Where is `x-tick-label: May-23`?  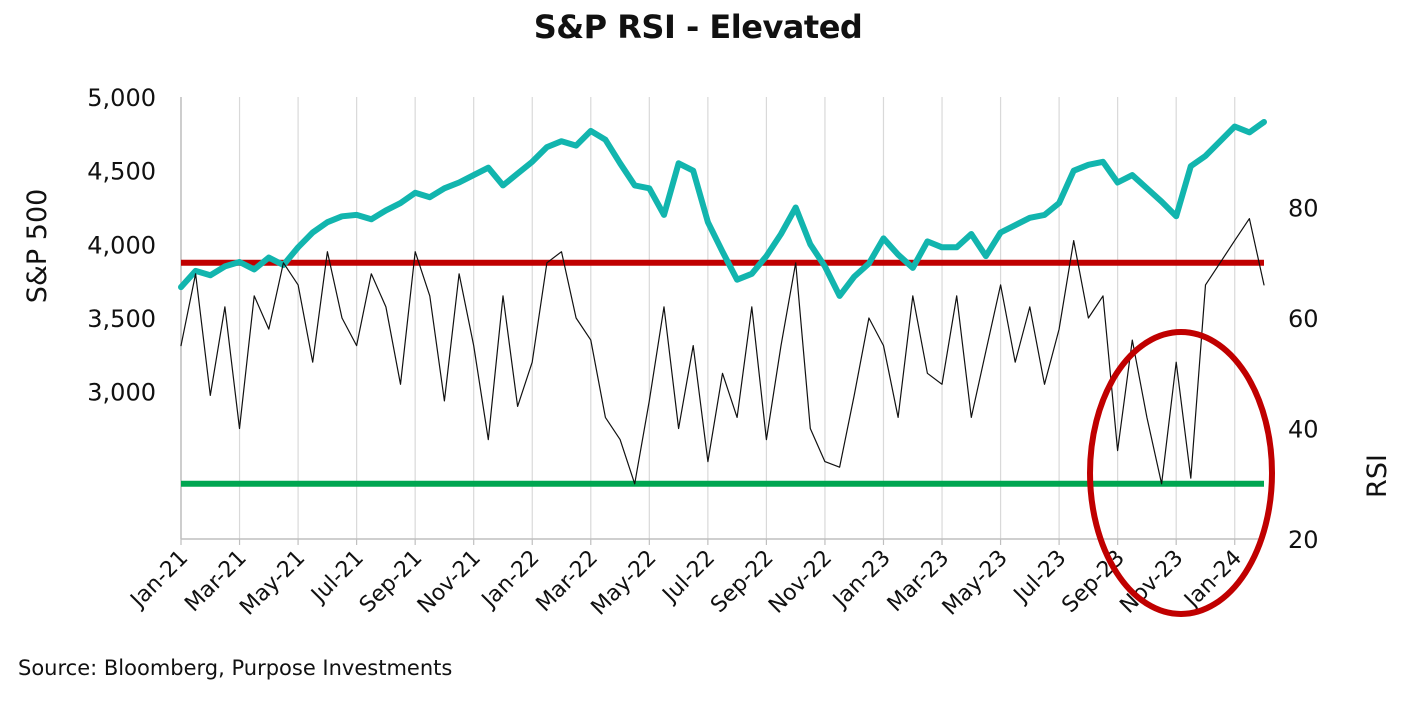
x-tick-label: May-23 is located at coordinates (975, 583).